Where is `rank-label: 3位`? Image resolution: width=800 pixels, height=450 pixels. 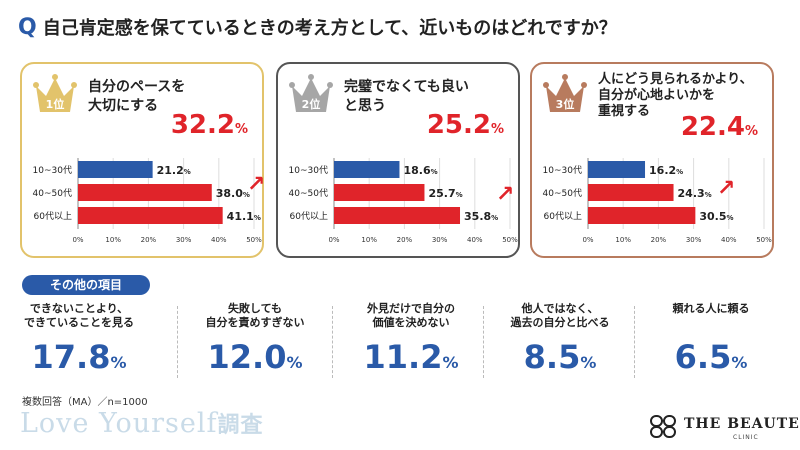 rank-label: 3位 is located at coordinates (565, 104).